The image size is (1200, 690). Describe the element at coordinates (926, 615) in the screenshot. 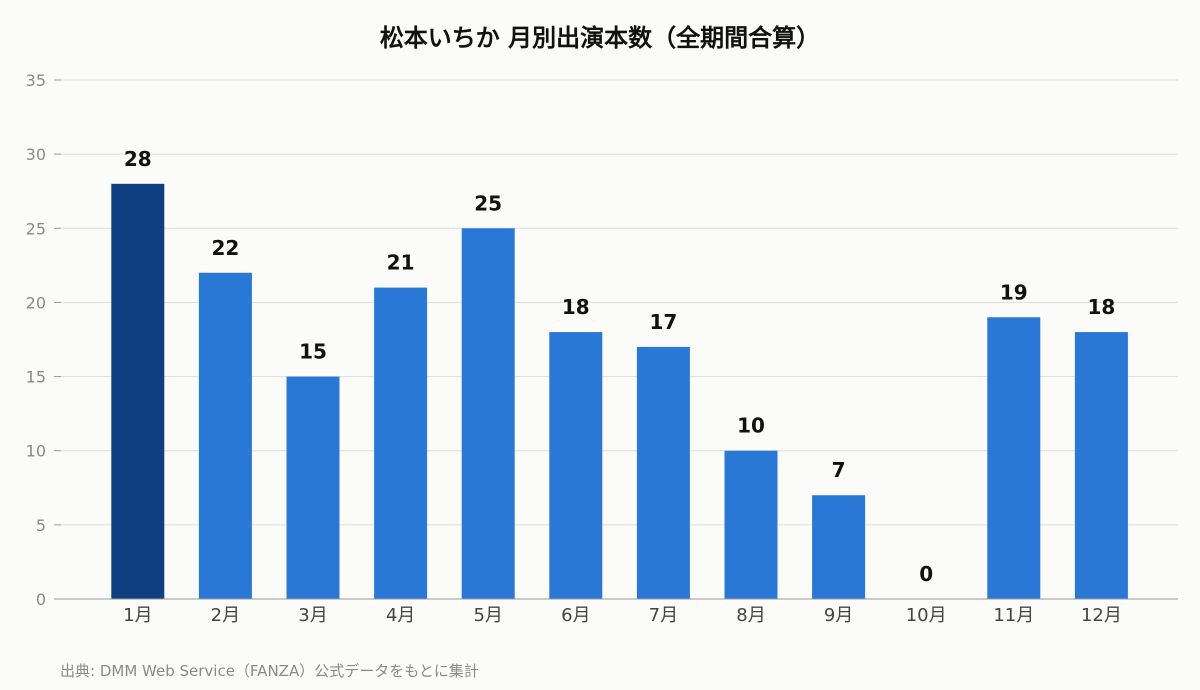

I see `x-tick-label: 10月` at that location.